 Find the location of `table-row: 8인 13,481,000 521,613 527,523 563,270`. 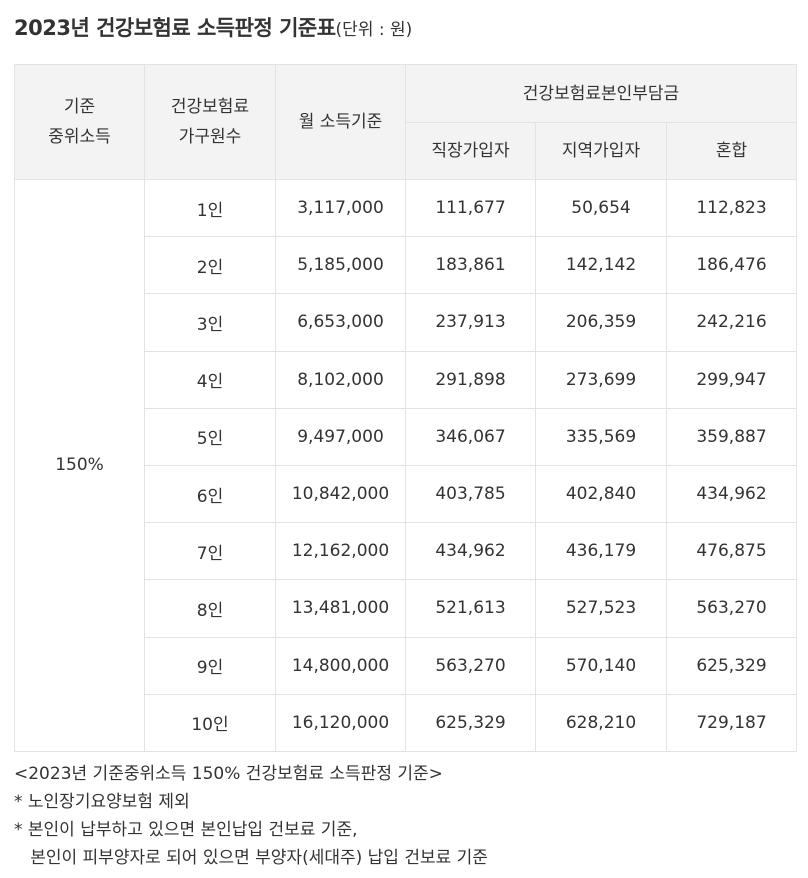

table-row: 8인 13,481,000 521,613 527,523 563,270 is located at coordinates (406, 608).